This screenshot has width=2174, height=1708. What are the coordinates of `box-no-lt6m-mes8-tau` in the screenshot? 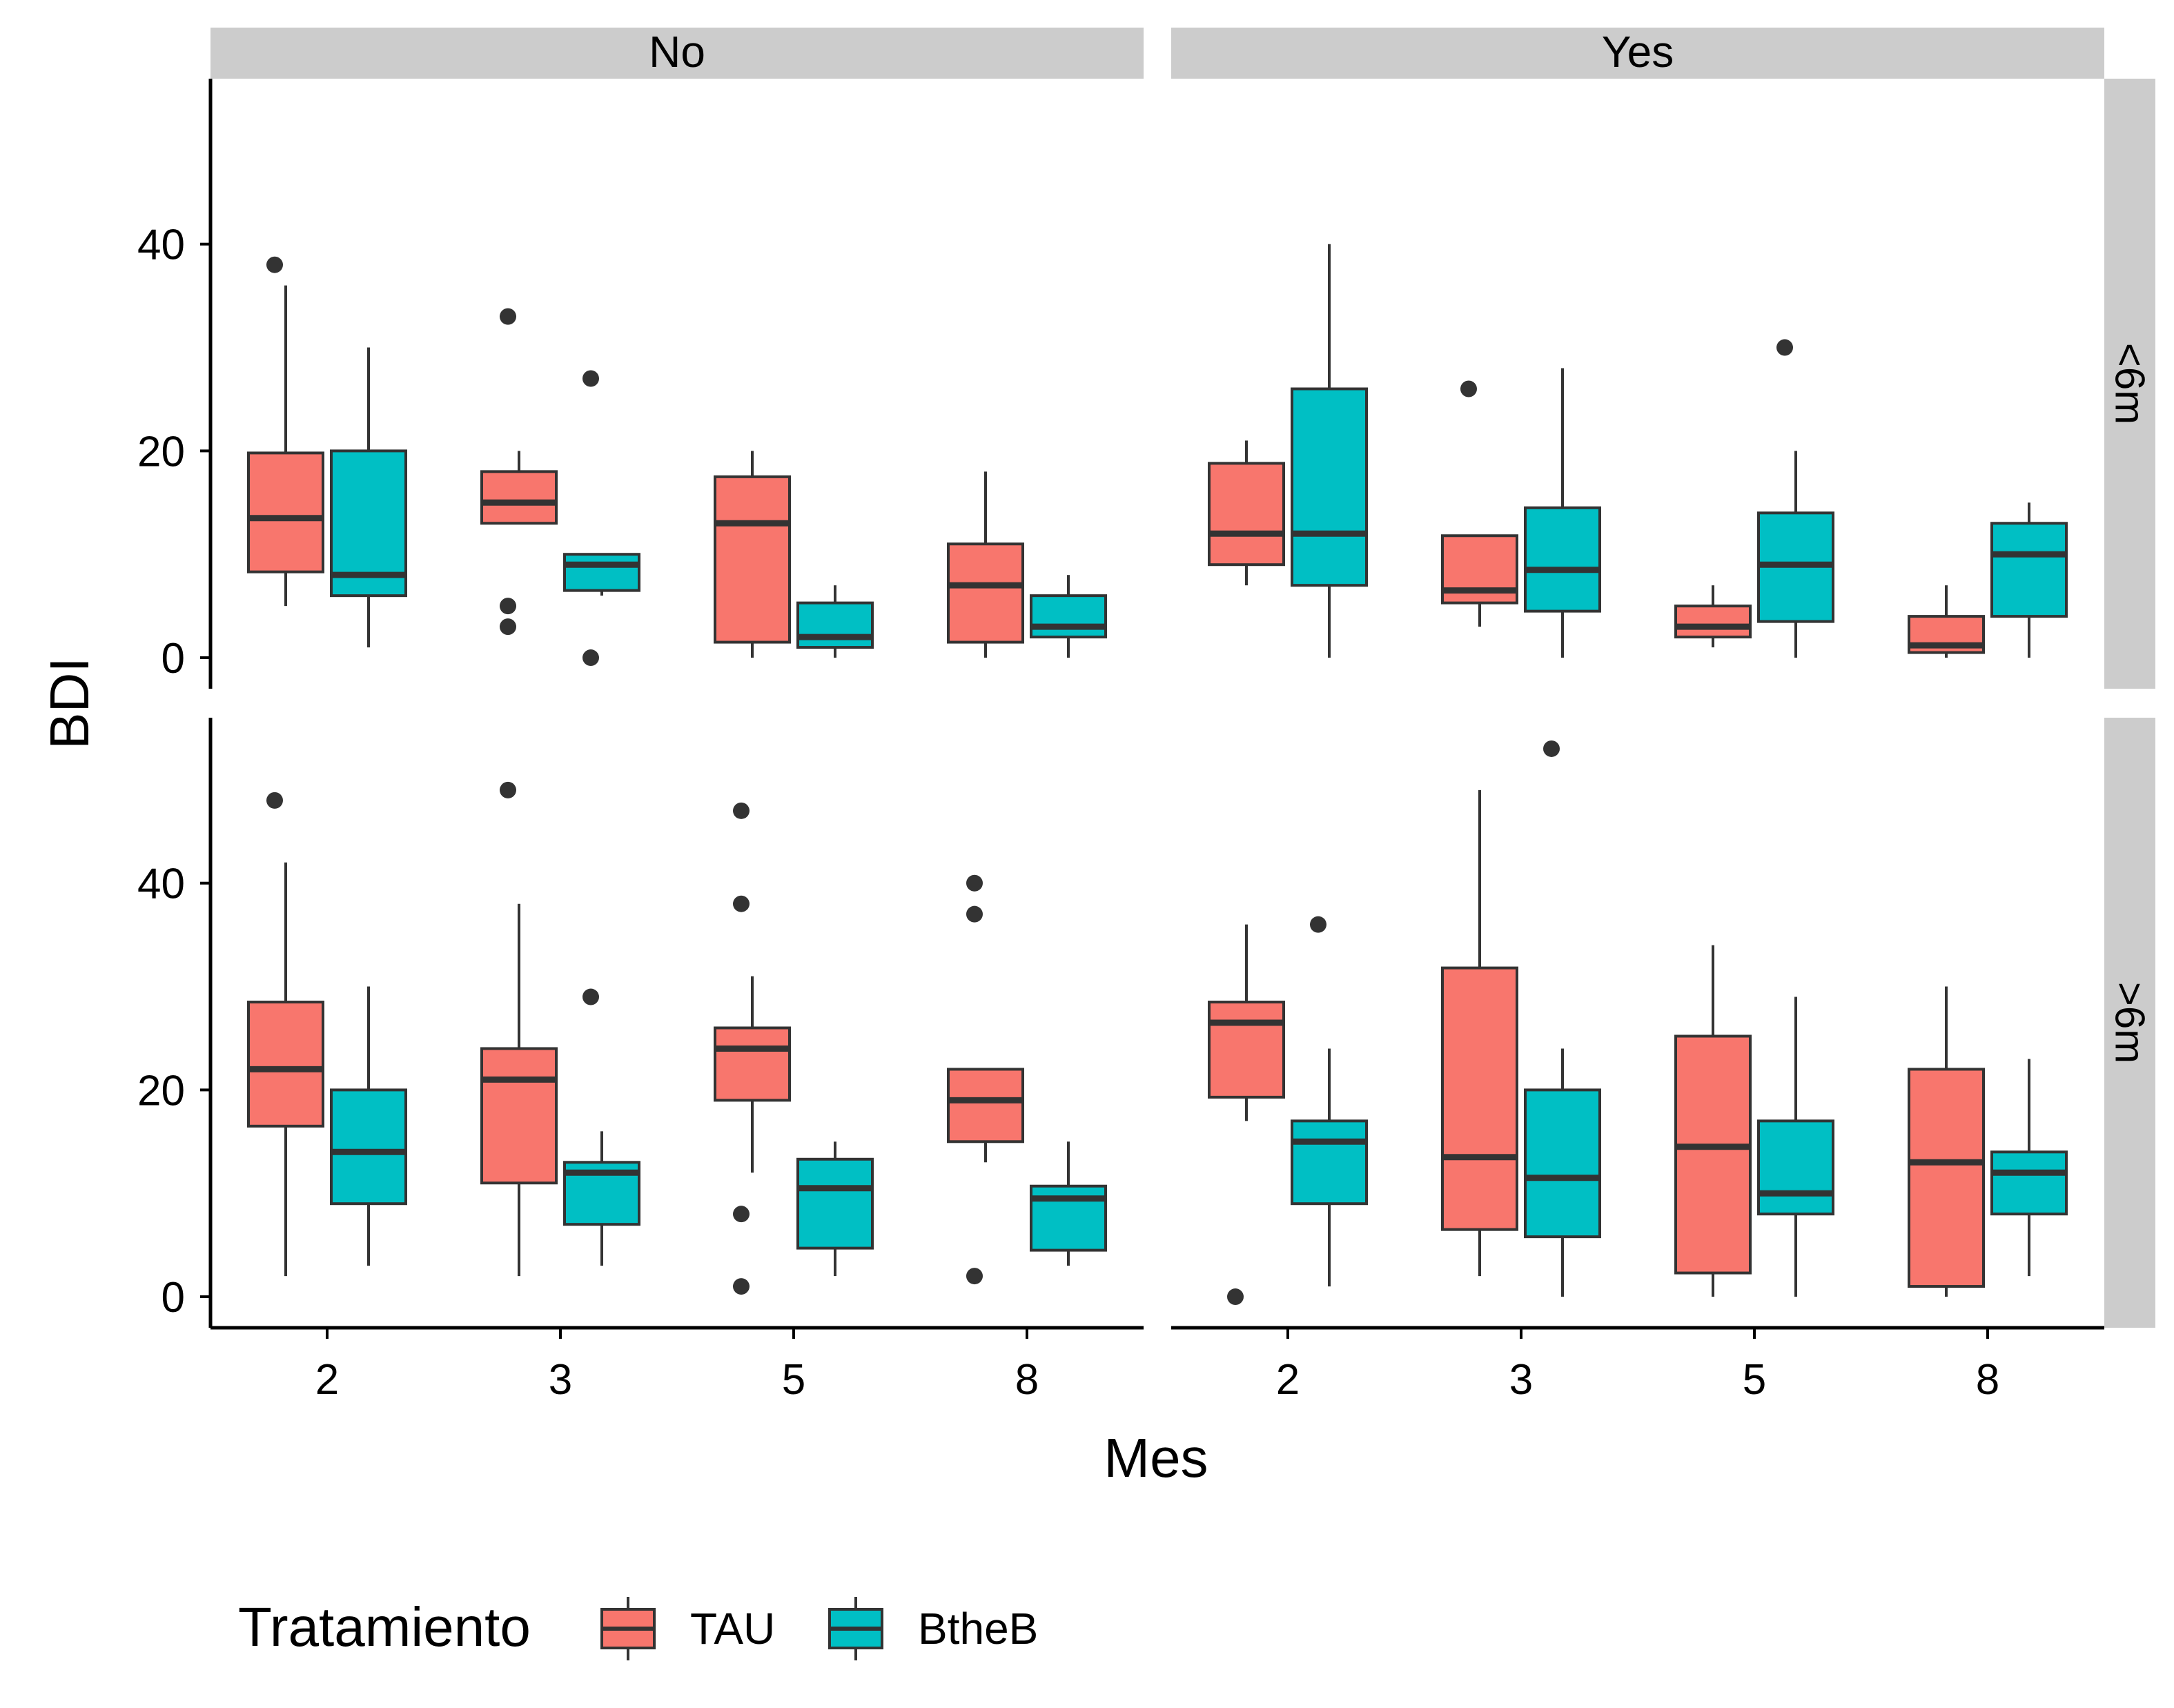 It's located at (985, 564).